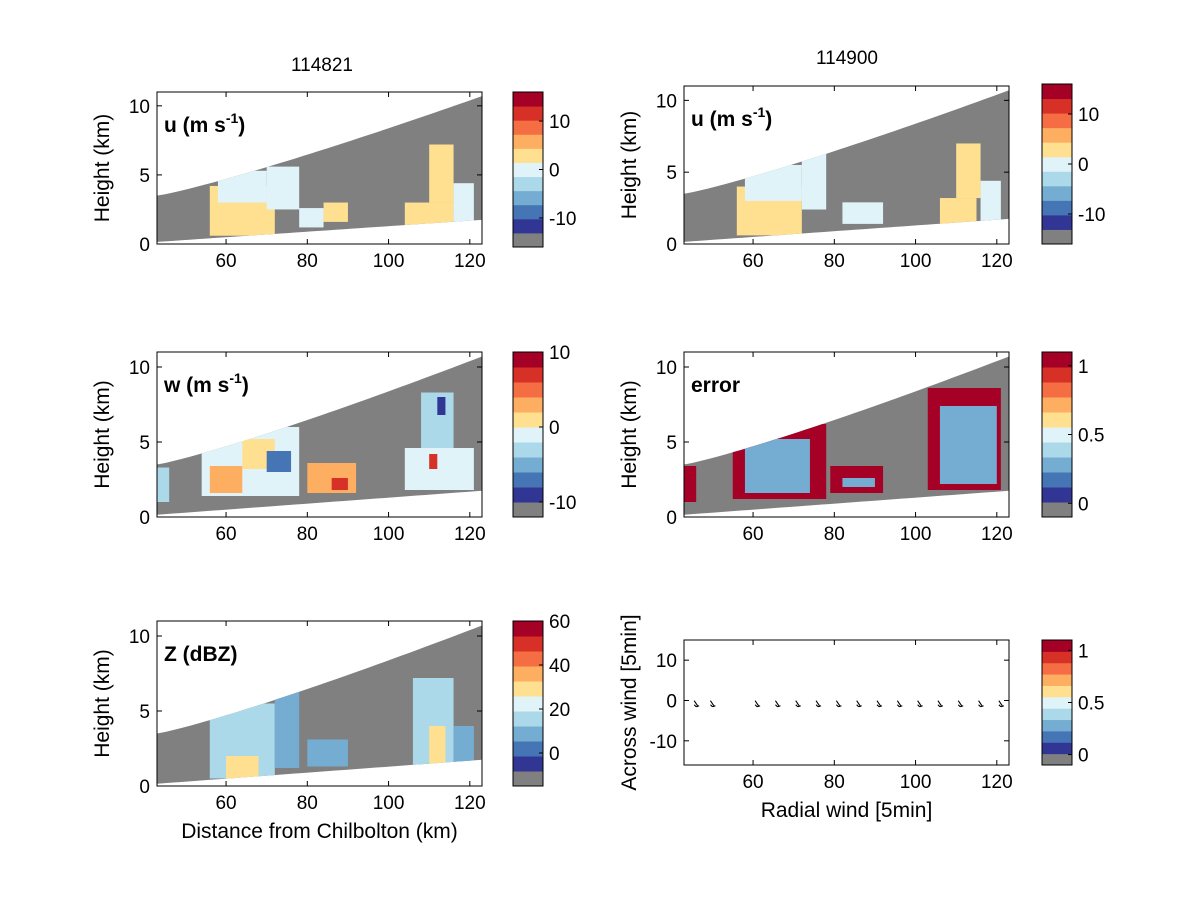 The height and width of the screenshot is (900, 1200). I want to click on colorbar-tick-label: 10, so click(1088, 115).